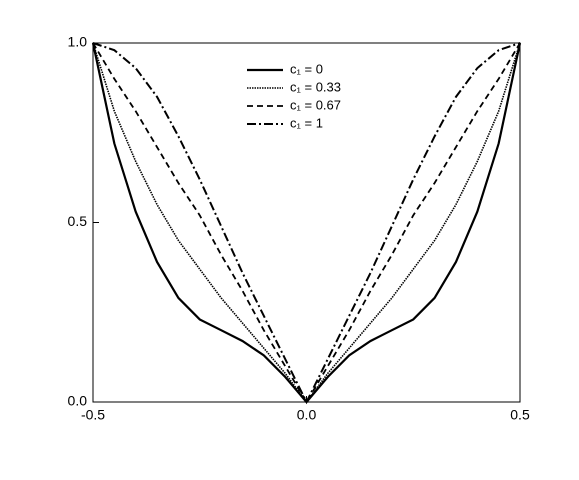 Image resolution: width=579 pixels, height=480 pixels. I want to click on y-tick-label: 0.5, so click(78, 221).